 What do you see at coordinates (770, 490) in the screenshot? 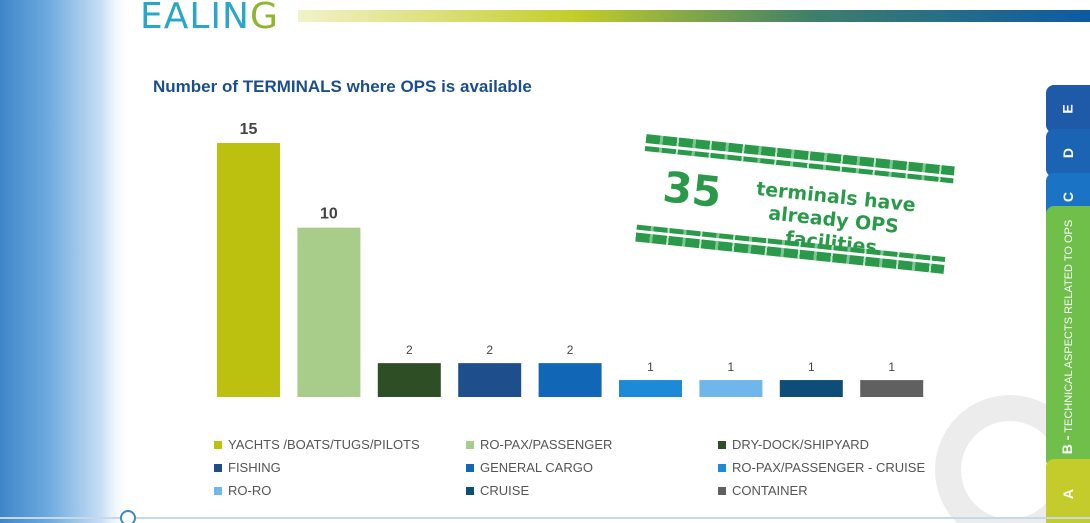
I see `legend-label: CONTAINER` at bounding box center [770, 490].